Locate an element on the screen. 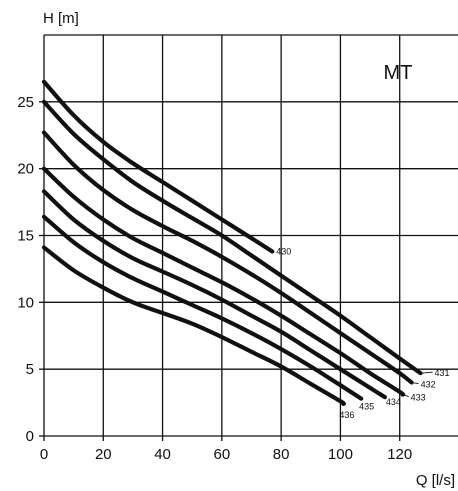 The image size is (458, 491). x-tick-label-100: 100 is located at coordinates (340, 454).